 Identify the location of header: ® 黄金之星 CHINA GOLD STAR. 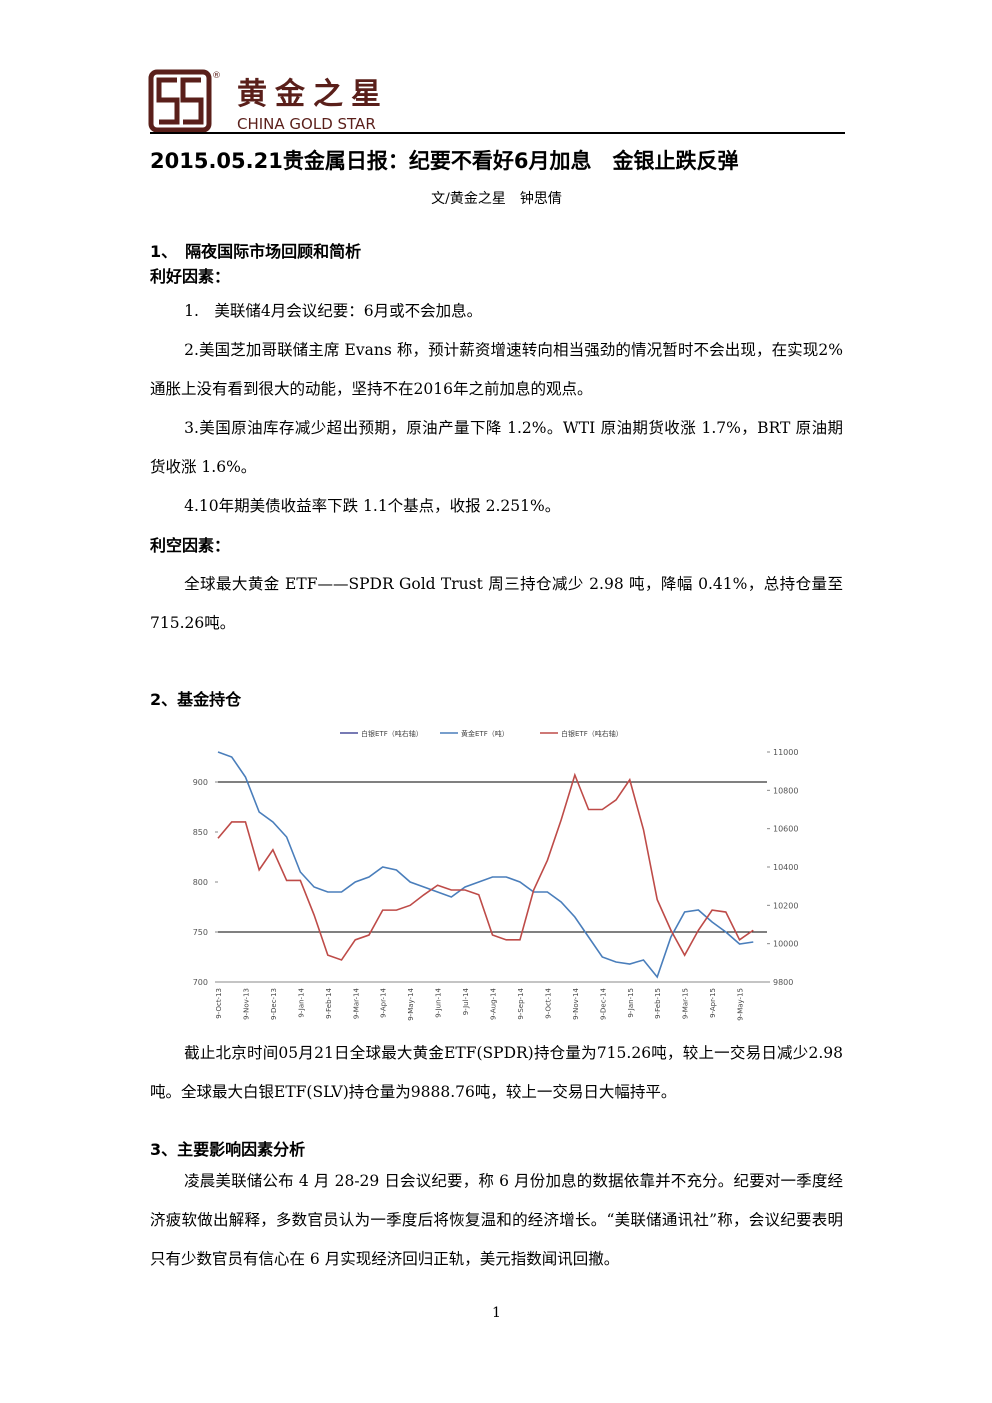
(496, 101).